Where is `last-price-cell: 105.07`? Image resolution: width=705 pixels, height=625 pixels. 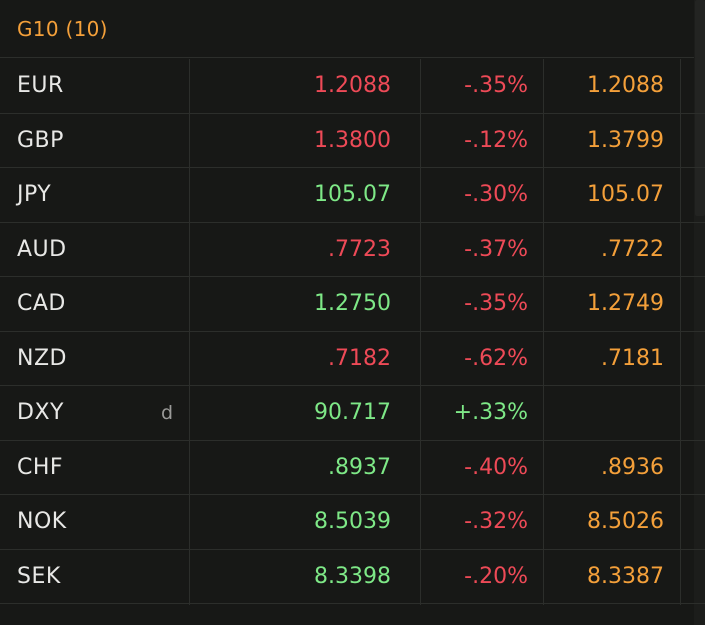 last-price-cell: 105.07 is located at coordinates (352, 195).